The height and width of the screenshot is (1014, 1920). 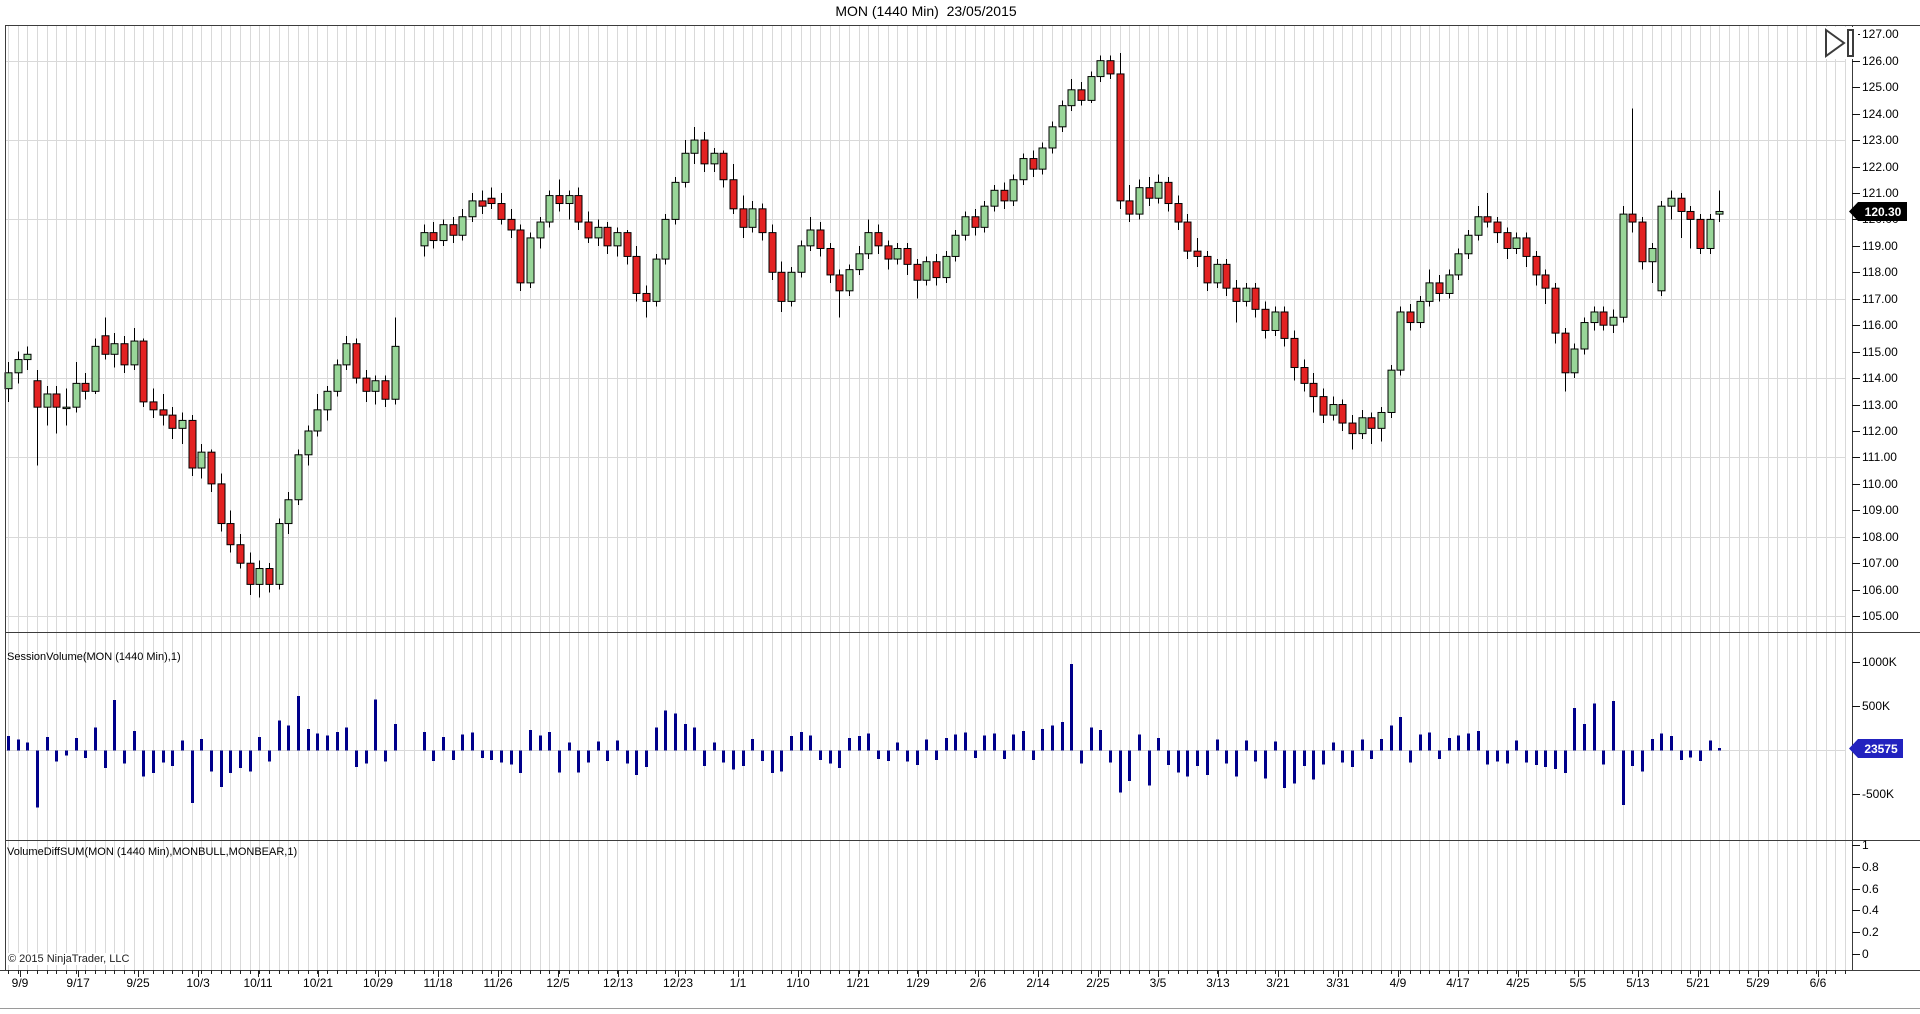 I want to click on svg-text: 0, so click(x=1865, y=954).